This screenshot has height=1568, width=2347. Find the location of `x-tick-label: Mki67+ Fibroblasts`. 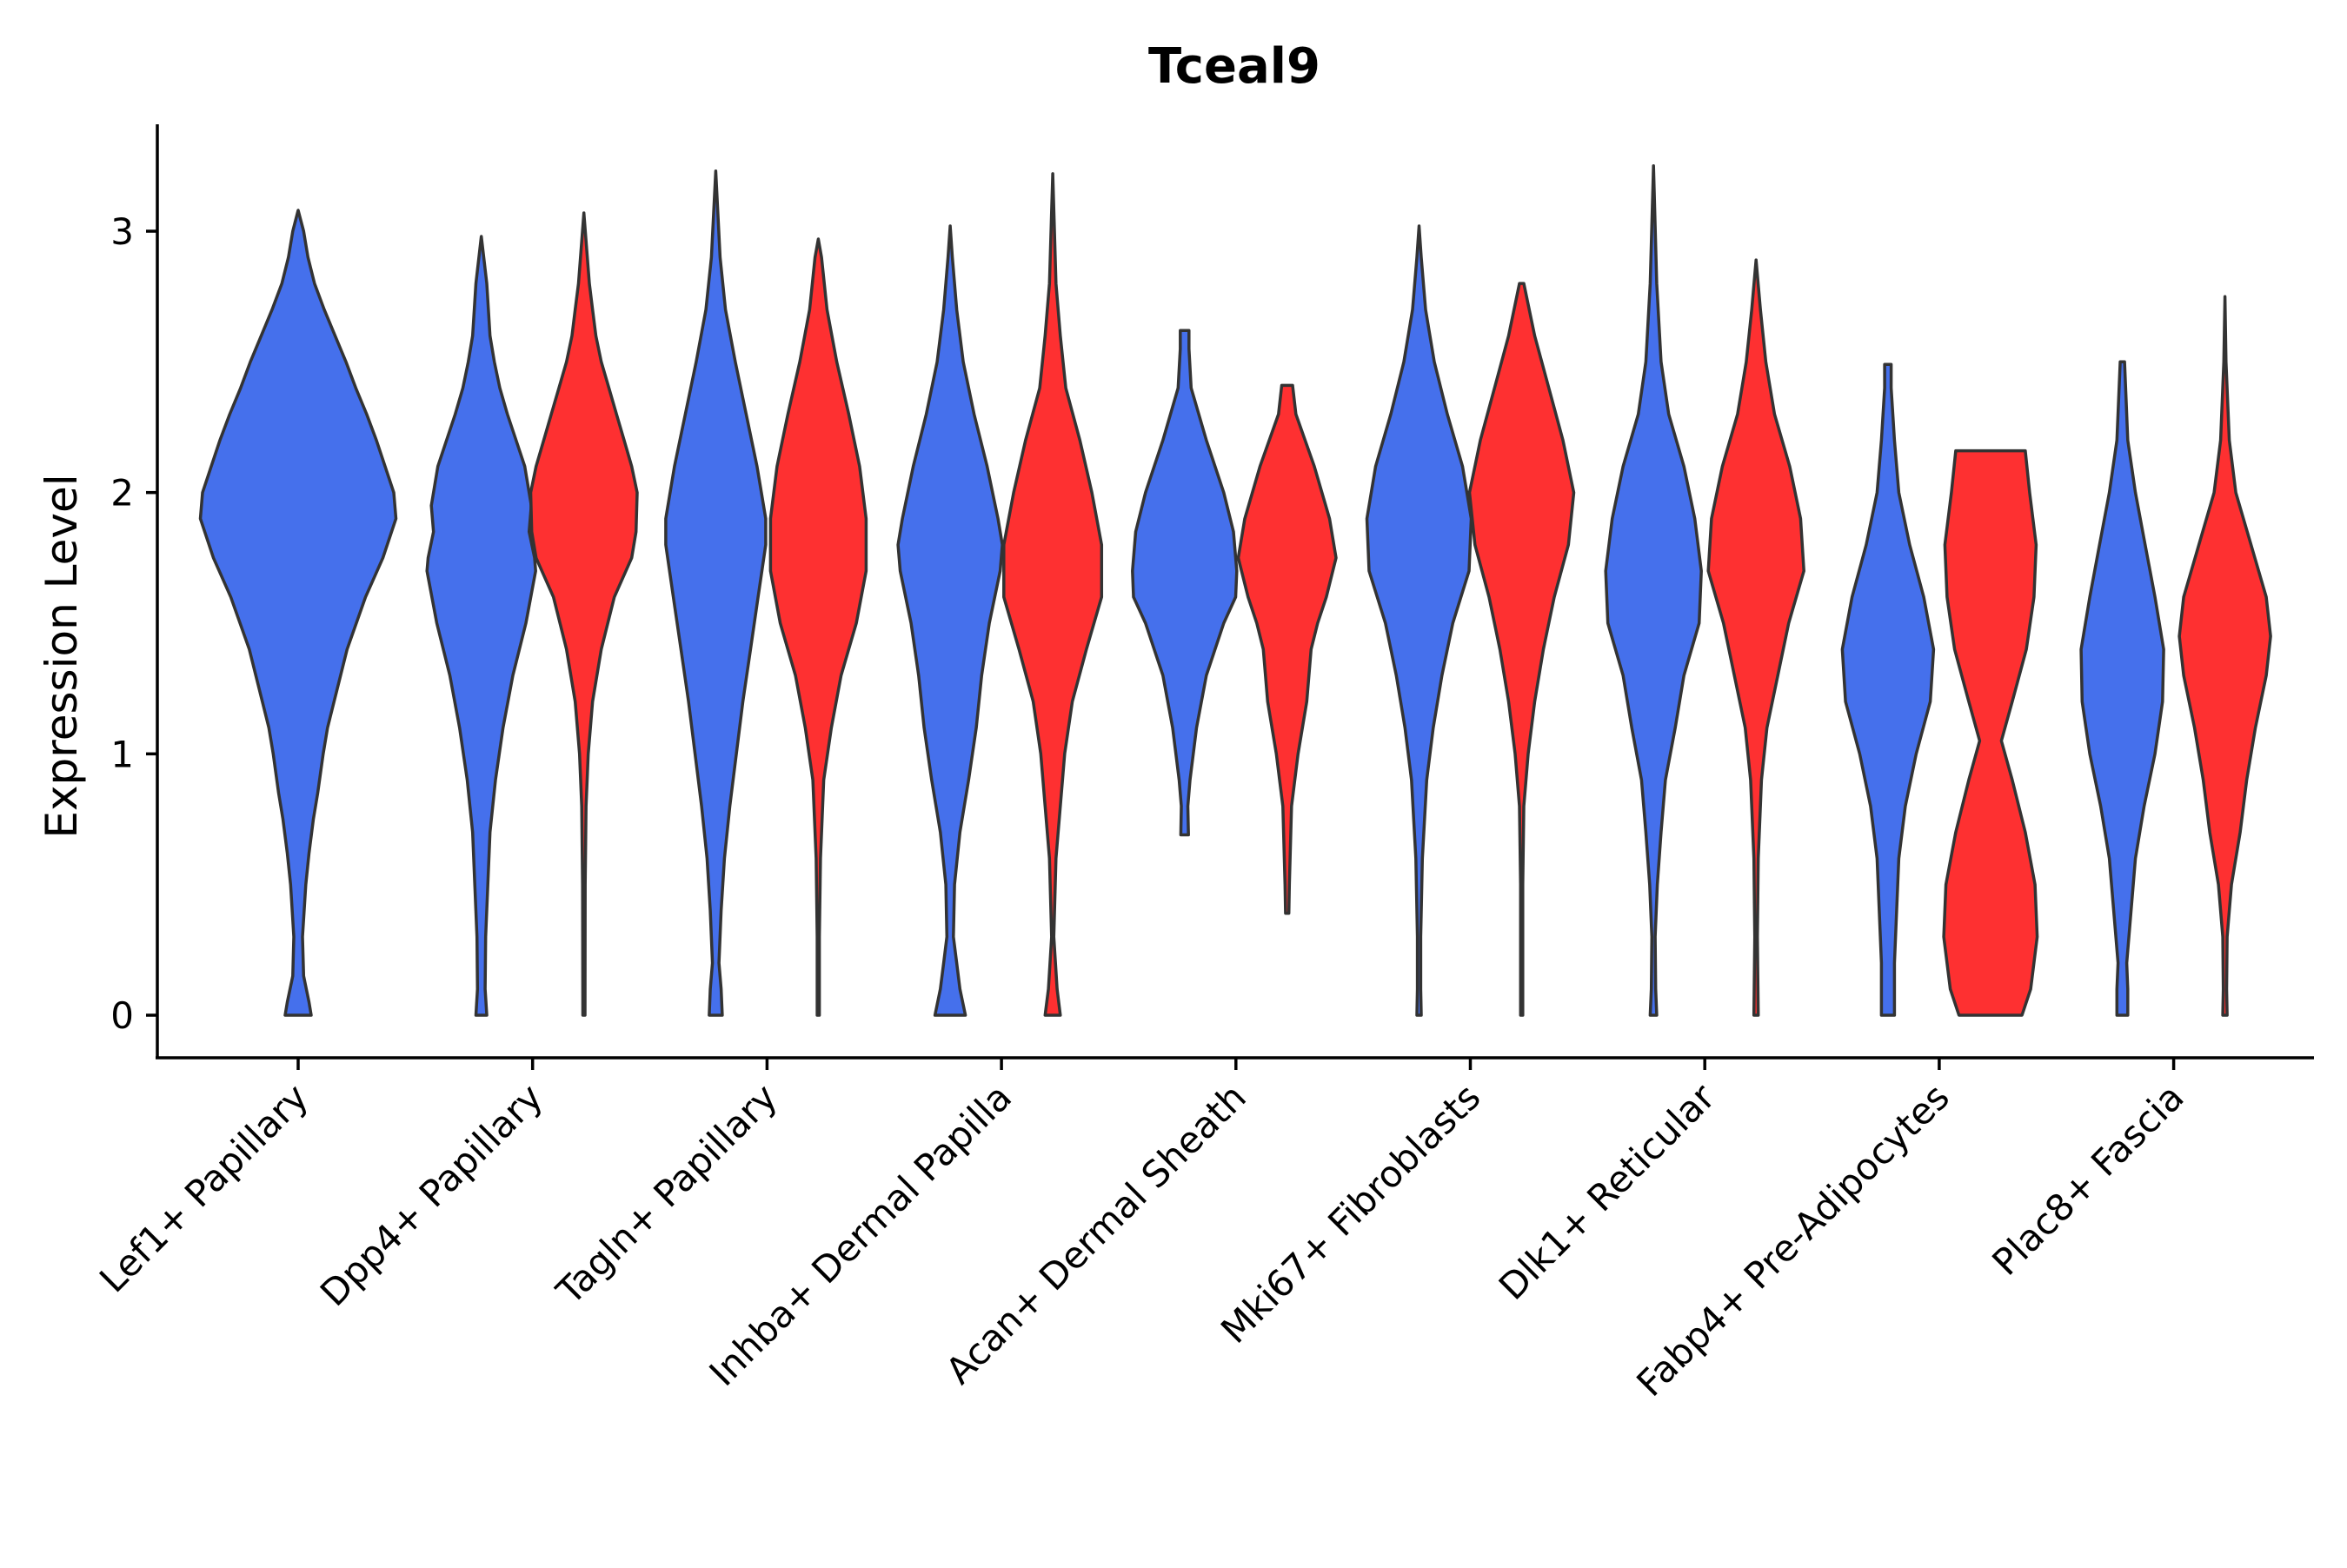

x-tick-label: Mki67+ Fibroblasts is located at coordinates (1351, 1213).